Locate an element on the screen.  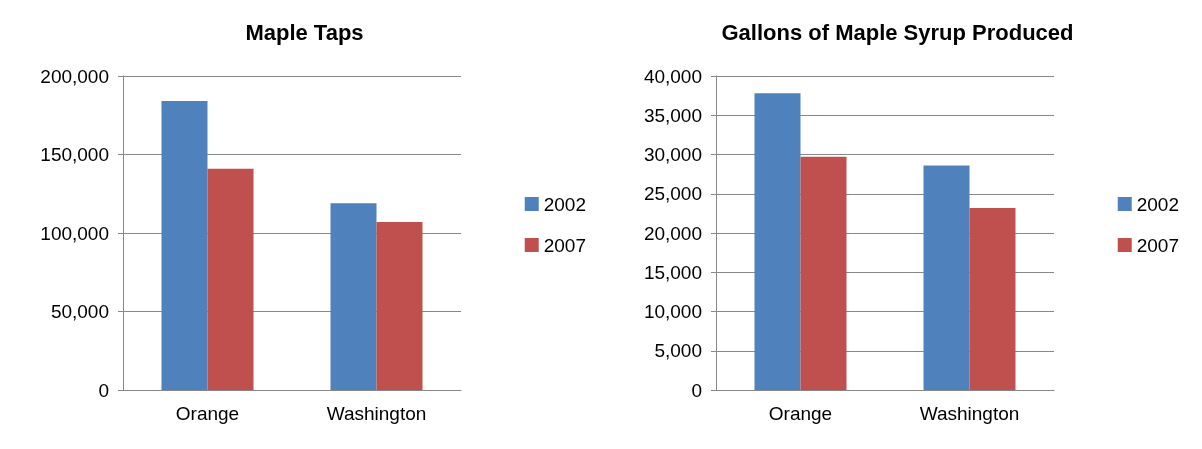
y-tick-label: 25,000 is located at coordinates (672, 194).